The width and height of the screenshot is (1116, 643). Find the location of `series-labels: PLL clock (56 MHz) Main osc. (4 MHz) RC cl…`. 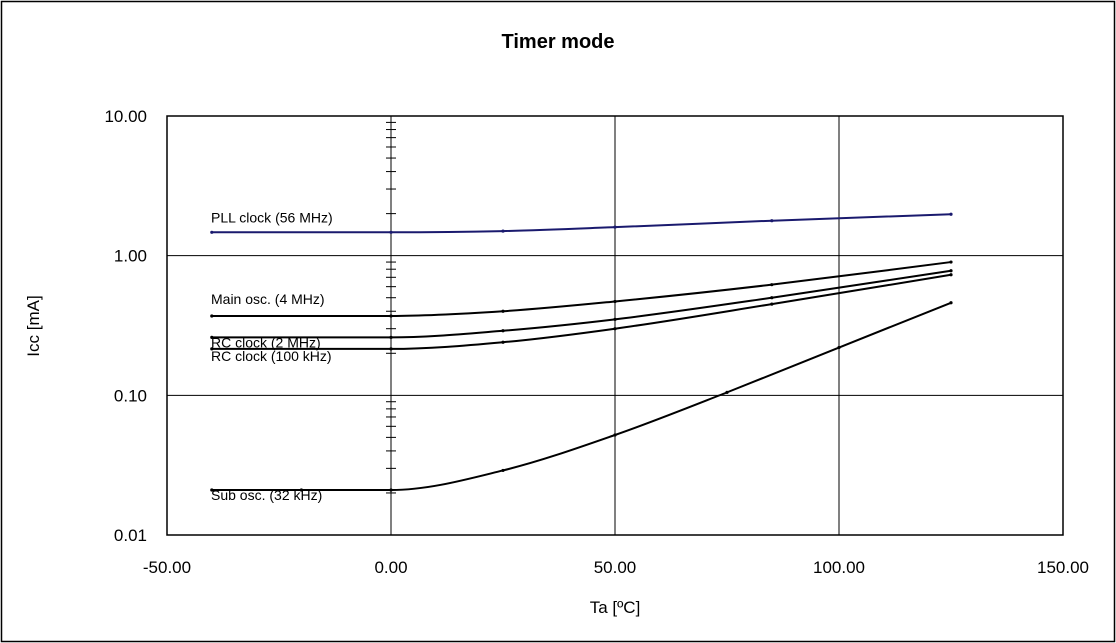

series-labels: PLL clock (56 MHz) Main osc. (4 MHz) RC cl… is located at coordinates (272, 356).